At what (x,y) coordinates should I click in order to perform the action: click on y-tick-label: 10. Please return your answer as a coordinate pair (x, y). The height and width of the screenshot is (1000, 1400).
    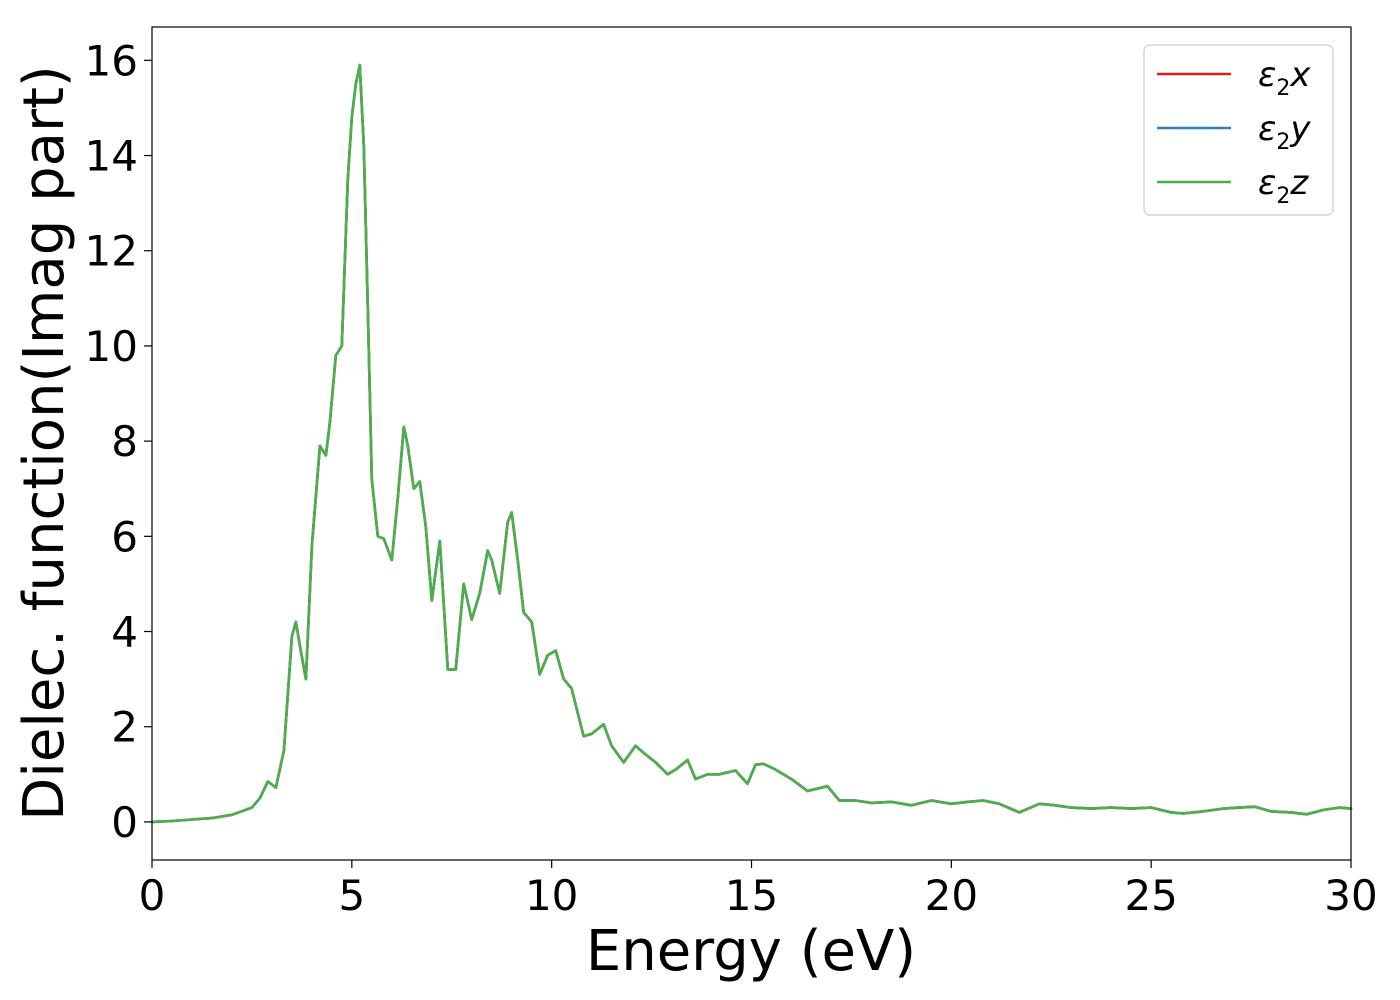
    Looking at the image, I should click on (111, 346).